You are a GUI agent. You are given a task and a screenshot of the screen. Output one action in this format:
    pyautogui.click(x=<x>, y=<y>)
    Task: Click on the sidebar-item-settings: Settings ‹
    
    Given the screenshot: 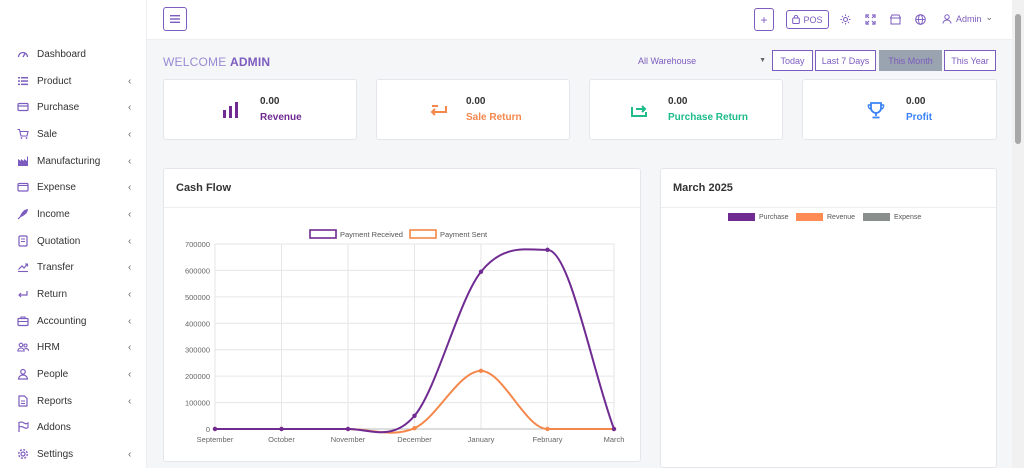 What is the action you would take?
    pyautogui.click(x=73, y=454)
    